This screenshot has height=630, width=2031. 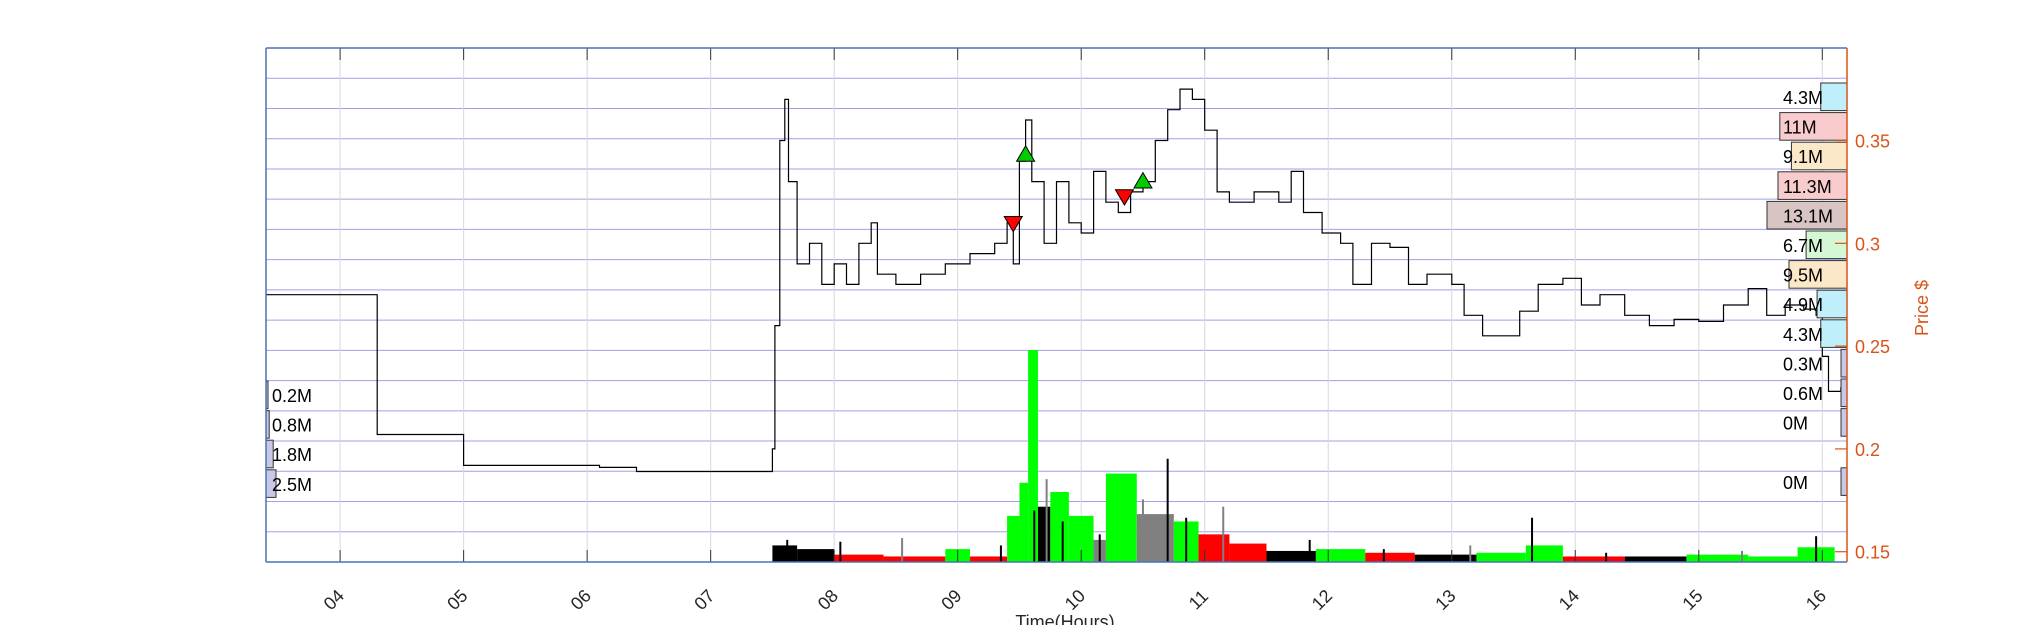 What do you see at coordinates (1803, 157) in the screenshot?
I see `profile-label: 9.1M` at bounding box center [1803, 157].